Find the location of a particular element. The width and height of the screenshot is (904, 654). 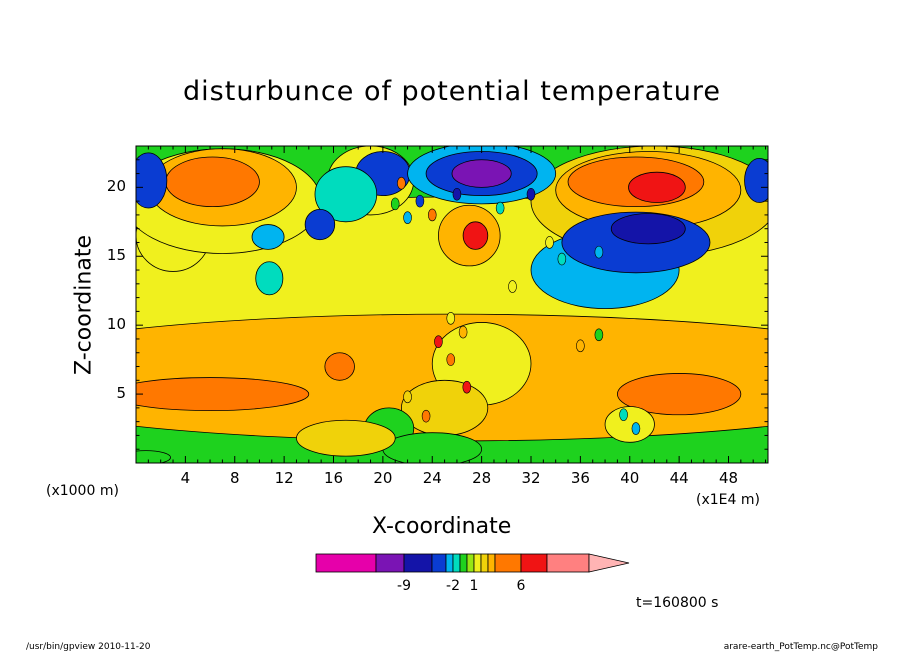

x-tick-label: 8 is located at coordinates (234, 478).